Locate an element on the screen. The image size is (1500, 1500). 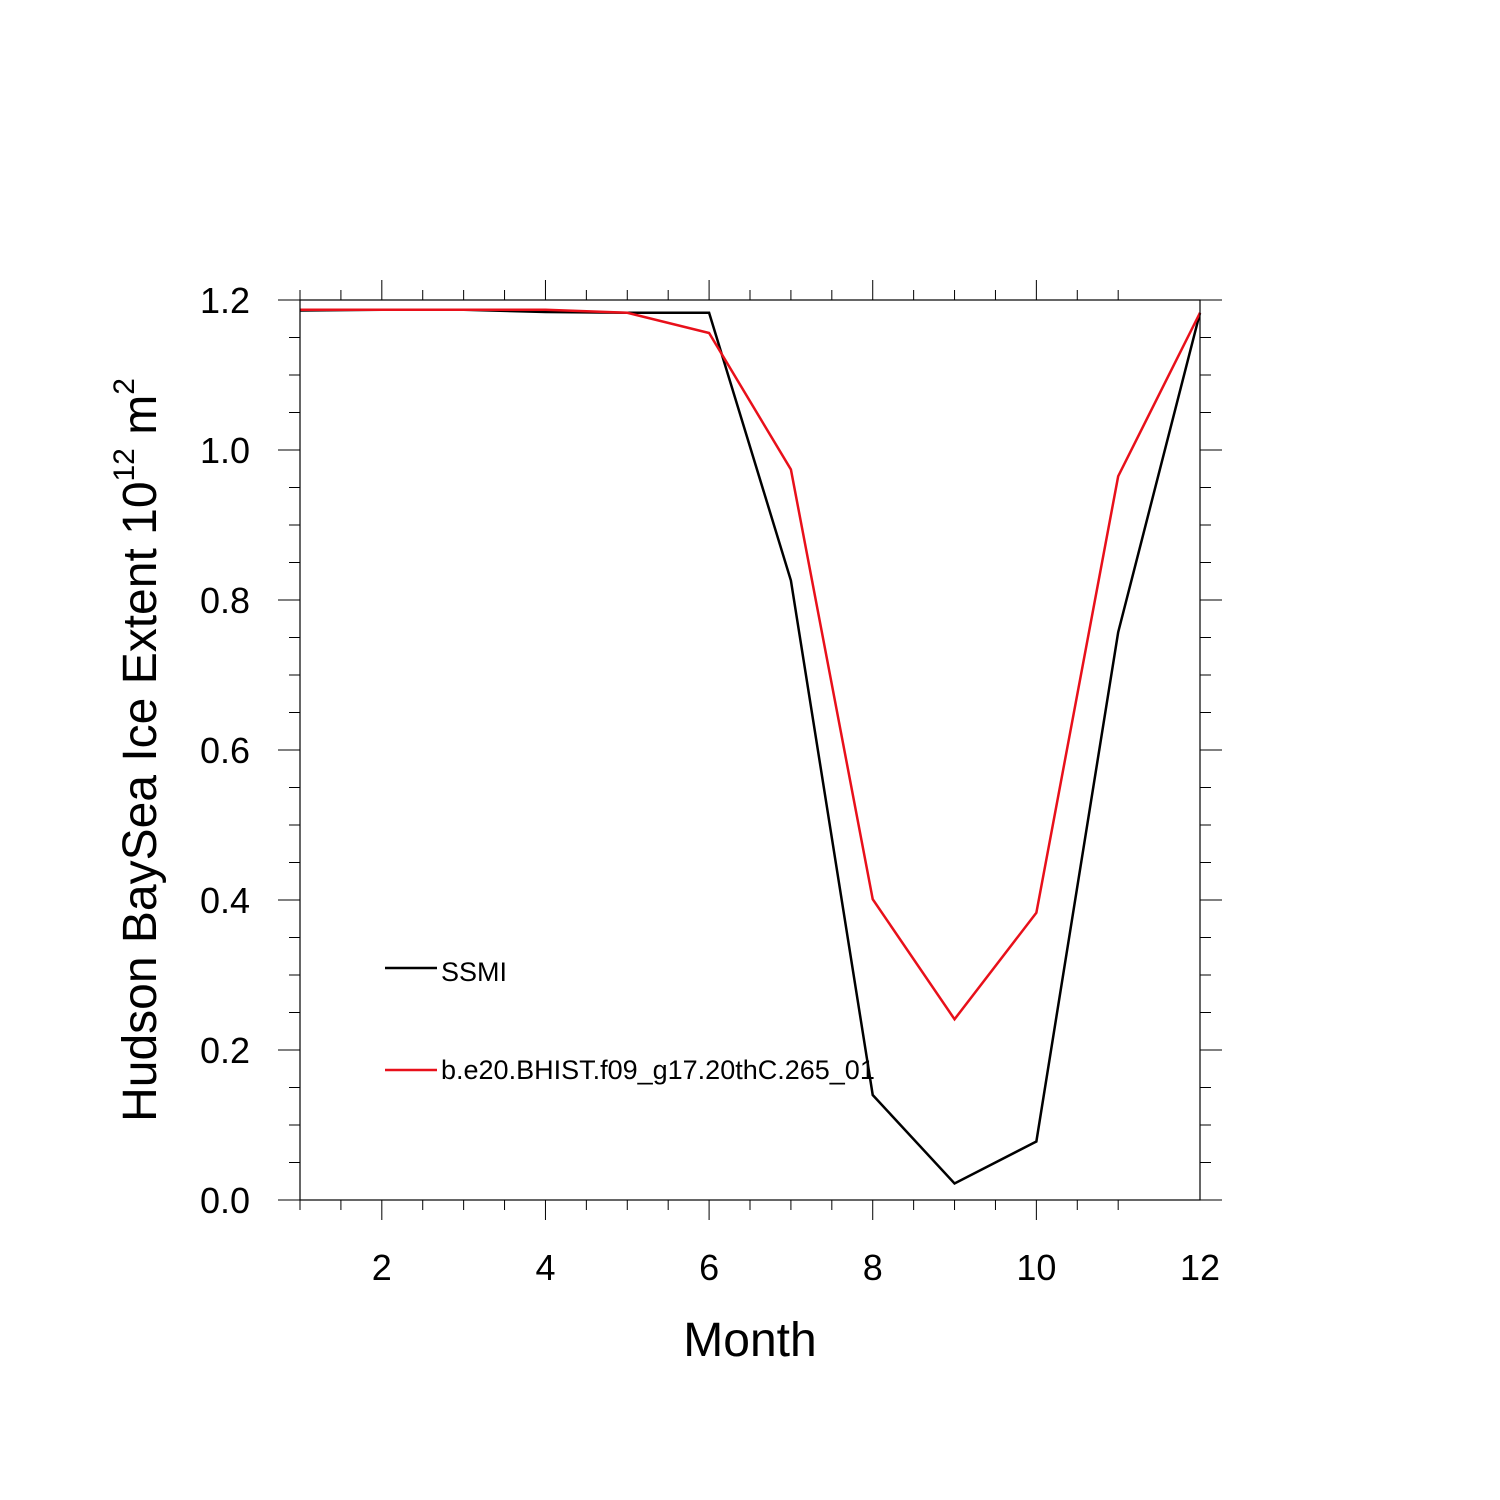
y-axis-title-main: Hudson BaySea Ice Extent 10 is located at coordinates (140, 801).